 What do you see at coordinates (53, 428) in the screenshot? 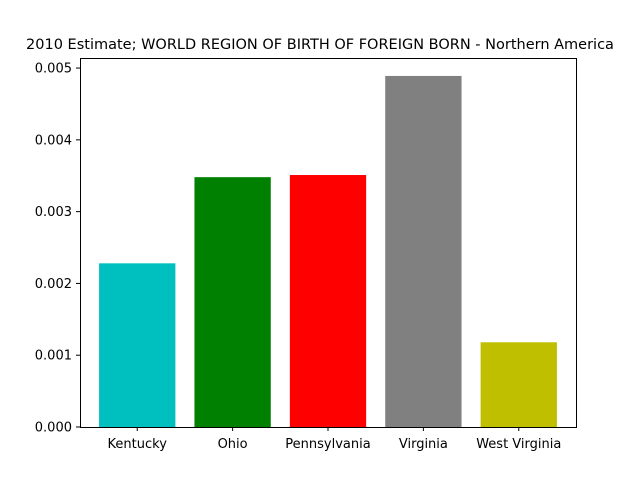
I see `y-tick-label: 0.000` at bounding box center [53, 428].